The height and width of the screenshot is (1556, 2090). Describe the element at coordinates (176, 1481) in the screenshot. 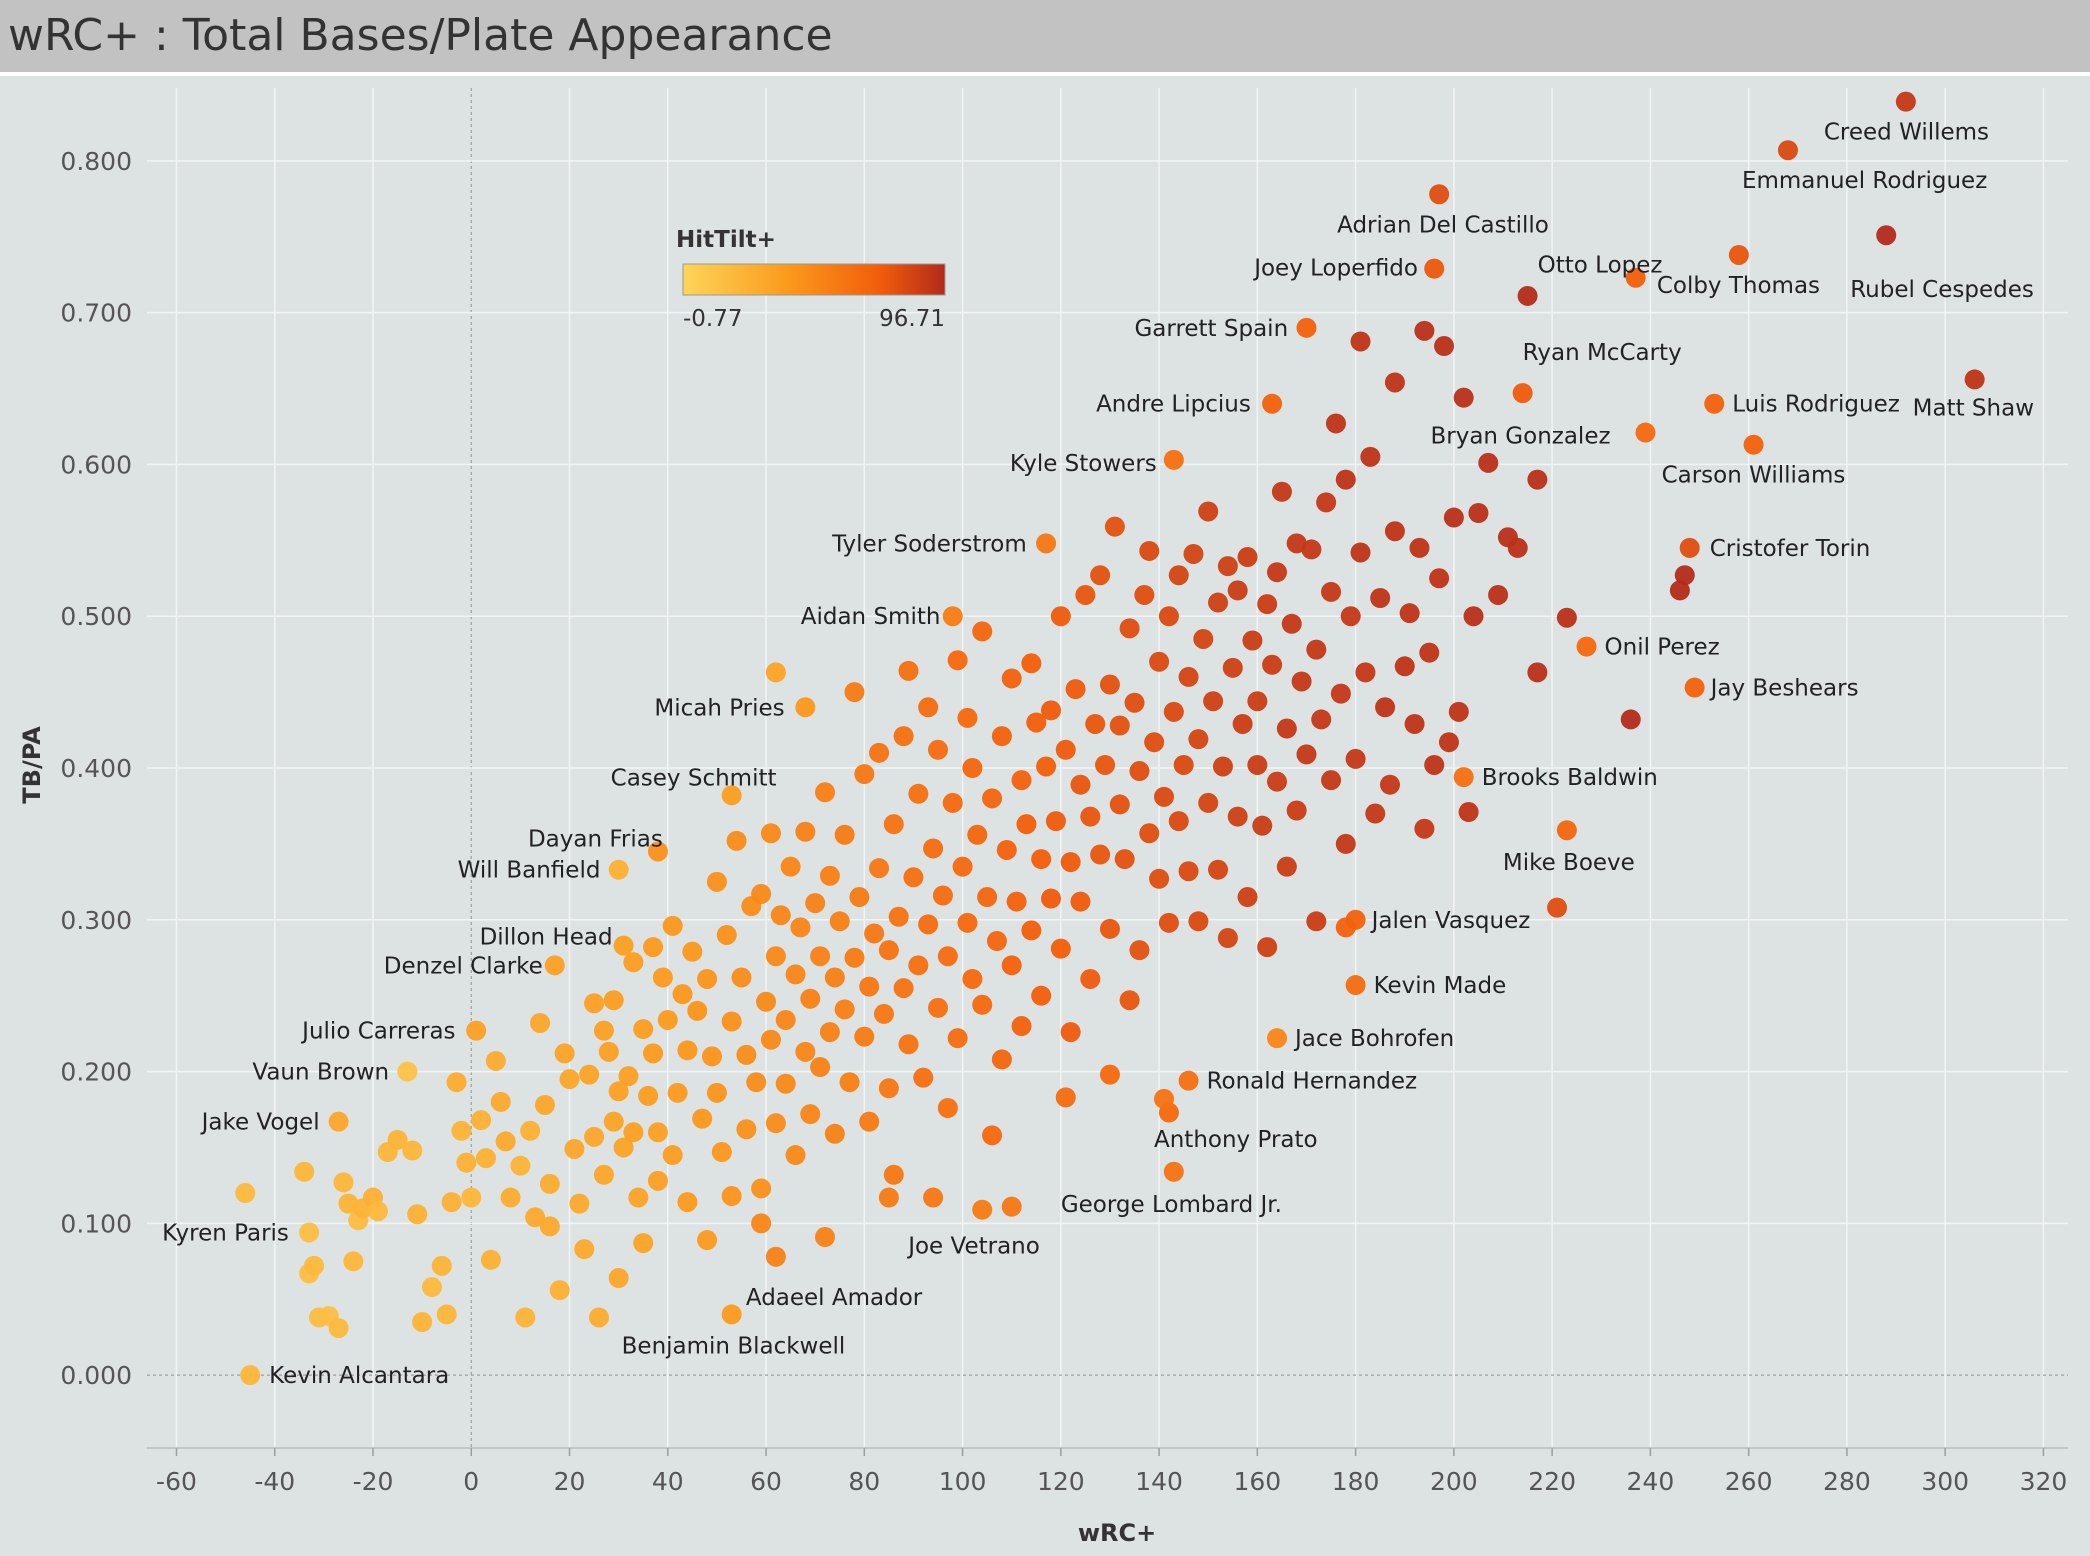

I see `x-tick-label: -60` at that location.